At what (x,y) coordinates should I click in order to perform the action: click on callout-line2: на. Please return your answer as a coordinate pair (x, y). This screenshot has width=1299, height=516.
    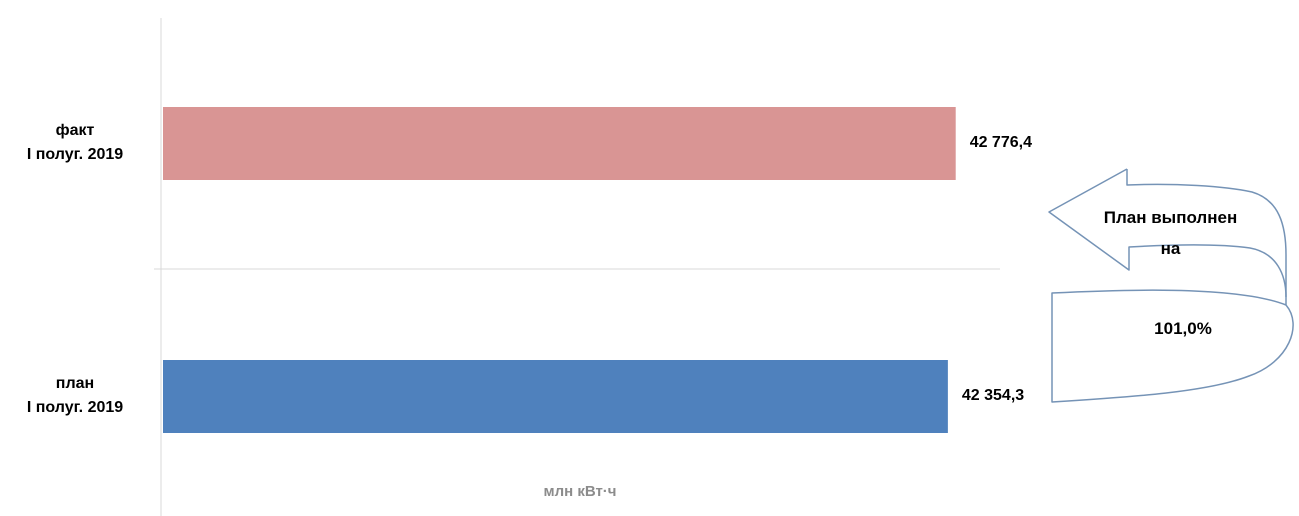
    Looking at the image, I should click on (1170, 248).